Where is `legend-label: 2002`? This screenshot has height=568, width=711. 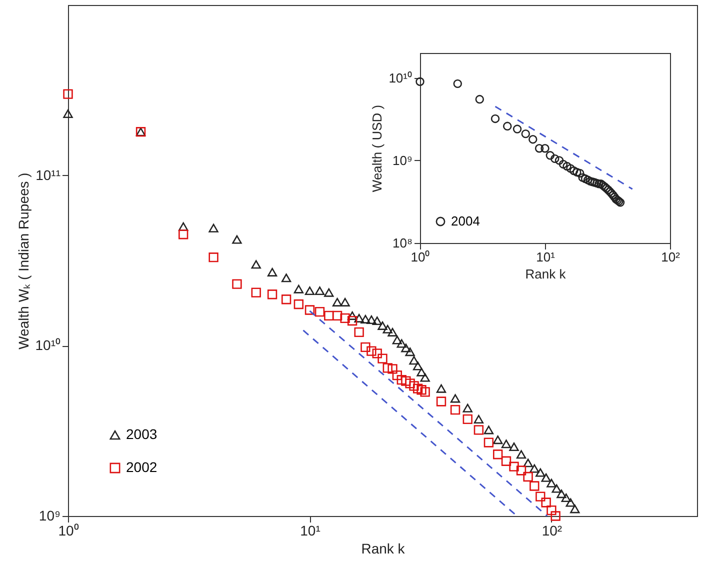 legend-label: 2002 is located at coordinates (142, 467).